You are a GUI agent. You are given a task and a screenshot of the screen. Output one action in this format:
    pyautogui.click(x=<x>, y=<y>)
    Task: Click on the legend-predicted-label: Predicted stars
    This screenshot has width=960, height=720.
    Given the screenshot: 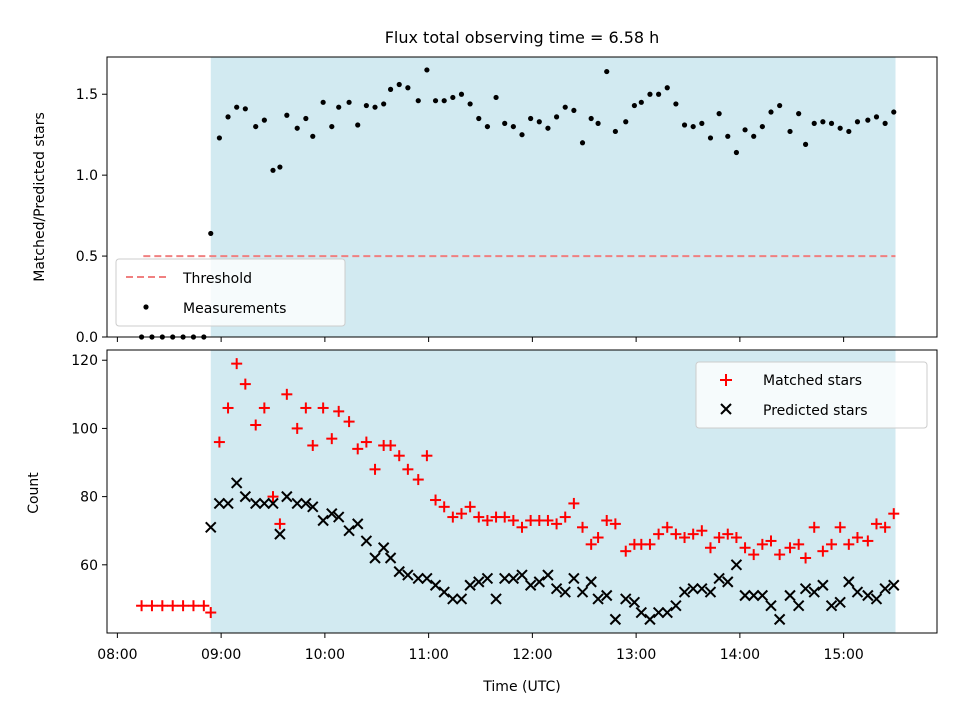 What is the action you would take?
    pyautogui.click(x=815, y=411)
    